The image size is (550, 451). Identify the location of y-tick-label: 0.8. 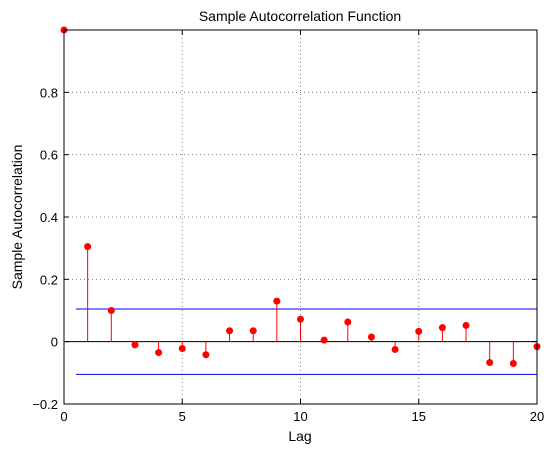
(49, 92).